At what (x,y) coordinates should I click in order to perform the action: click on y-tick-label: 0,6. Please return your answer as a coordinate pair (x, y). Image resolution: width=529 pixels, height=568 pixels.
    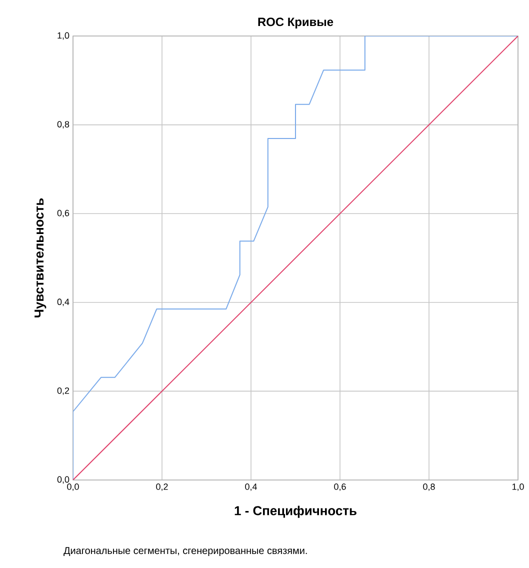
    Looking at the image, I should click on (63, 214).